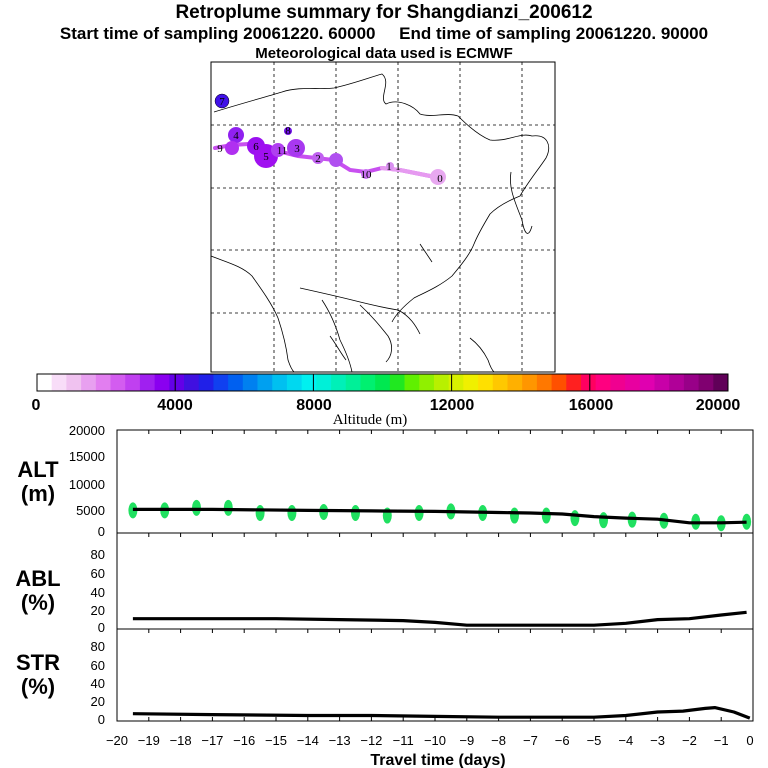 This screenshot has width=768, height=768. I want to click on alt-panel-frame, so click(435, 481).